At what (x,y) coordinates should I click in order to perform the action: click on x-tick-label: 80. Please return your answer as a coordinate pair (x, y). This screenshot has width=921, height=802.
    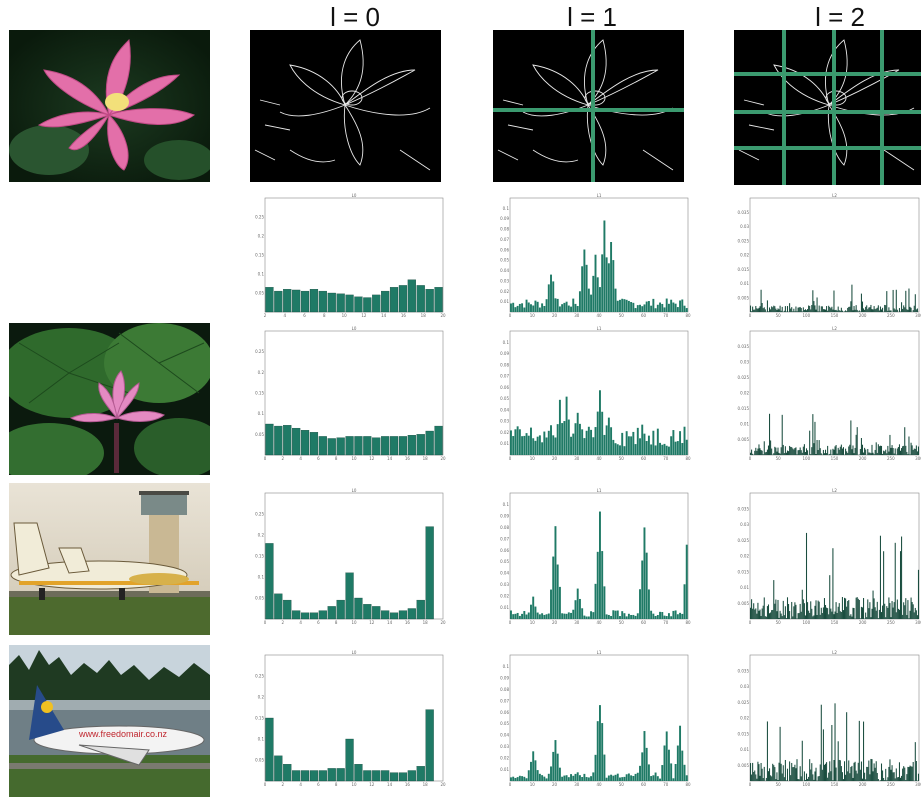
    Looking at the image, I should click on (688, 315).